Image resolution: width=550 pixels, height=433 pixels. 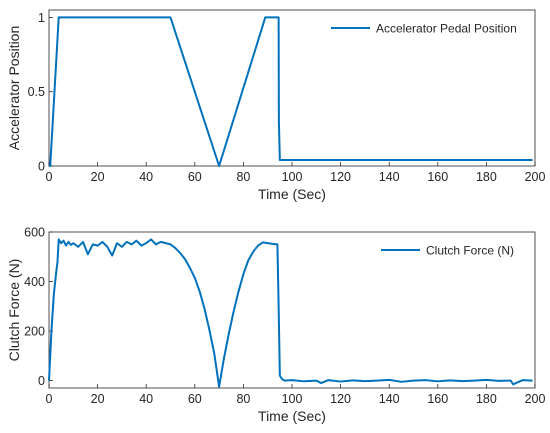 I want to click on y-axis-title: Accelerator Position, so click(x=14, y=88).